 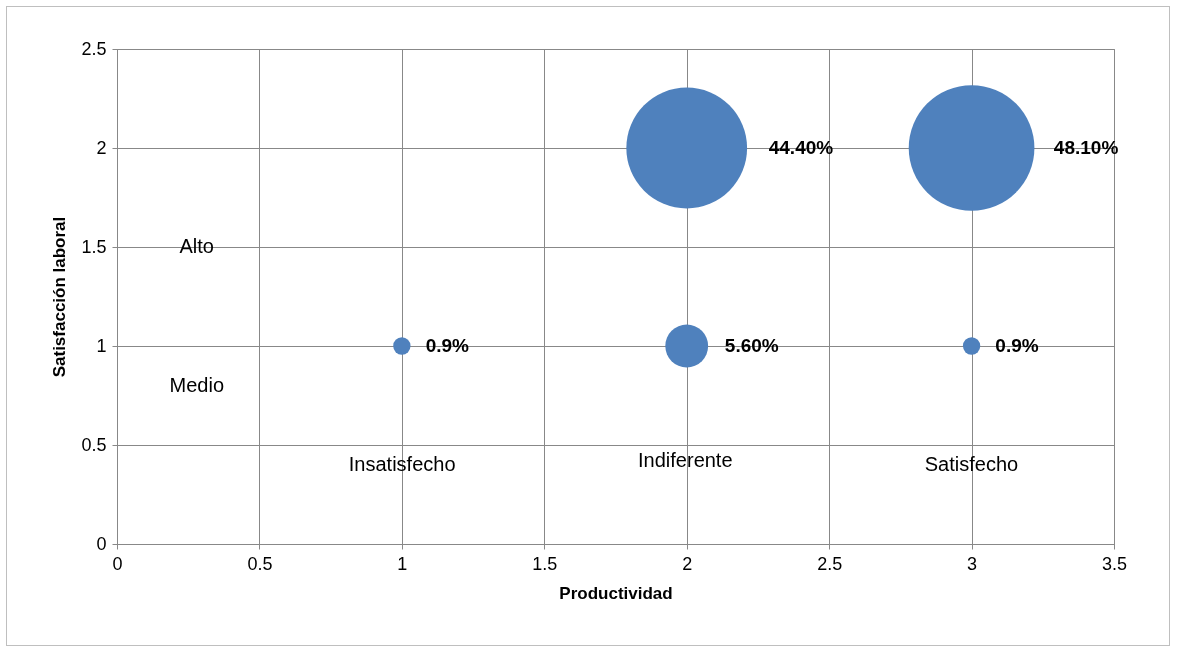 What do you see at coordinates (196, 384) in the screenshot?
I see `annotation: Medio` at bounding box center [196, 384].